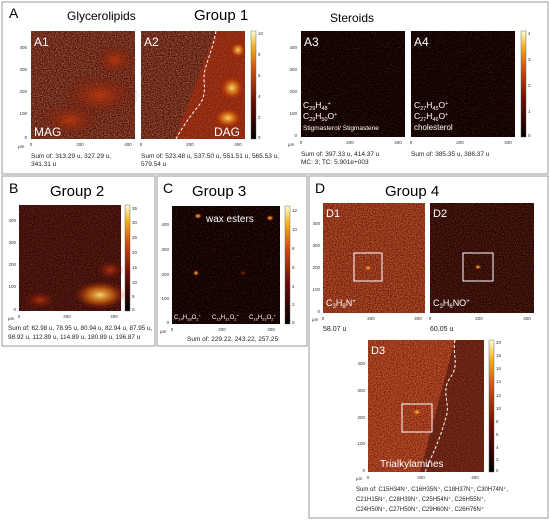 Image resolution: width=550 pixels, height=522 pixels. Describe the element at coordinates (499, 381) in the screenshot. I see `cbar-tick: 14` at that location.